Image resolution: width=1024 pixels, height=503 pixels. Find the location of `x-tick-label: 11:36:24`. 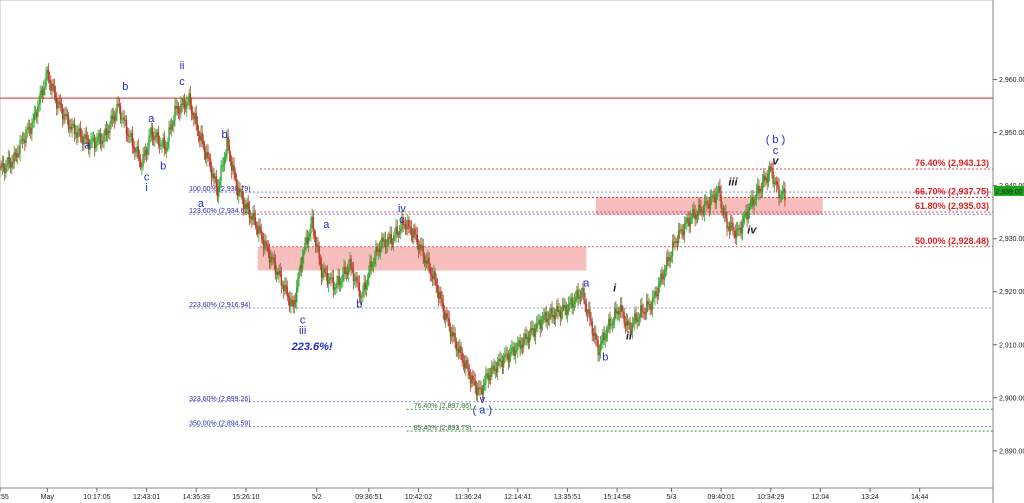

x-tick-label: 11:36:24 is located at coordinates (468, 497).